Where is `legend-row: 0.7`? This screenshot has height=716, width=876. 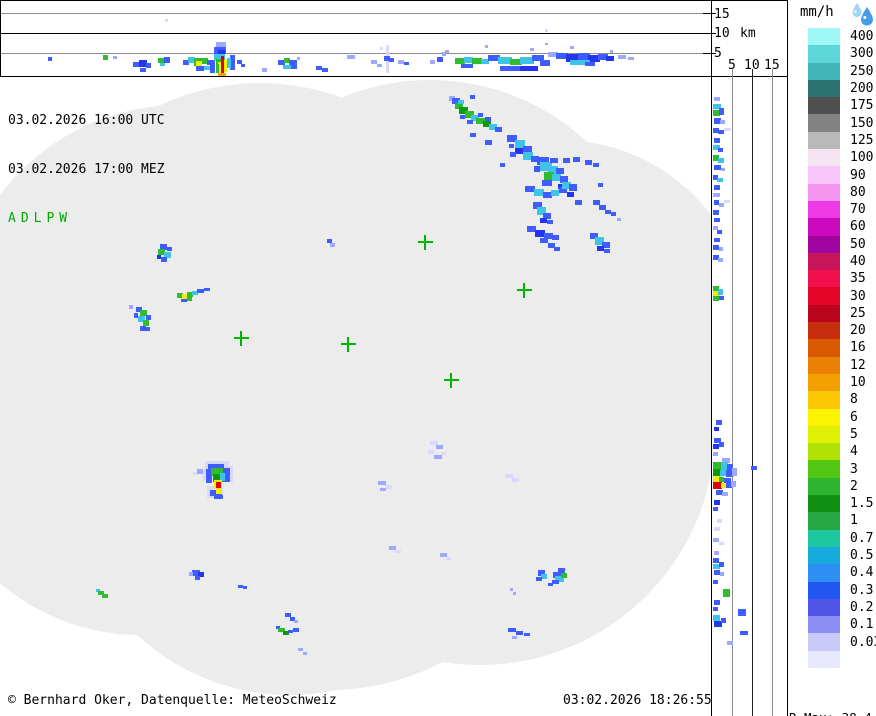
legend-row: 0.7 is located at coordinates (842, 538).